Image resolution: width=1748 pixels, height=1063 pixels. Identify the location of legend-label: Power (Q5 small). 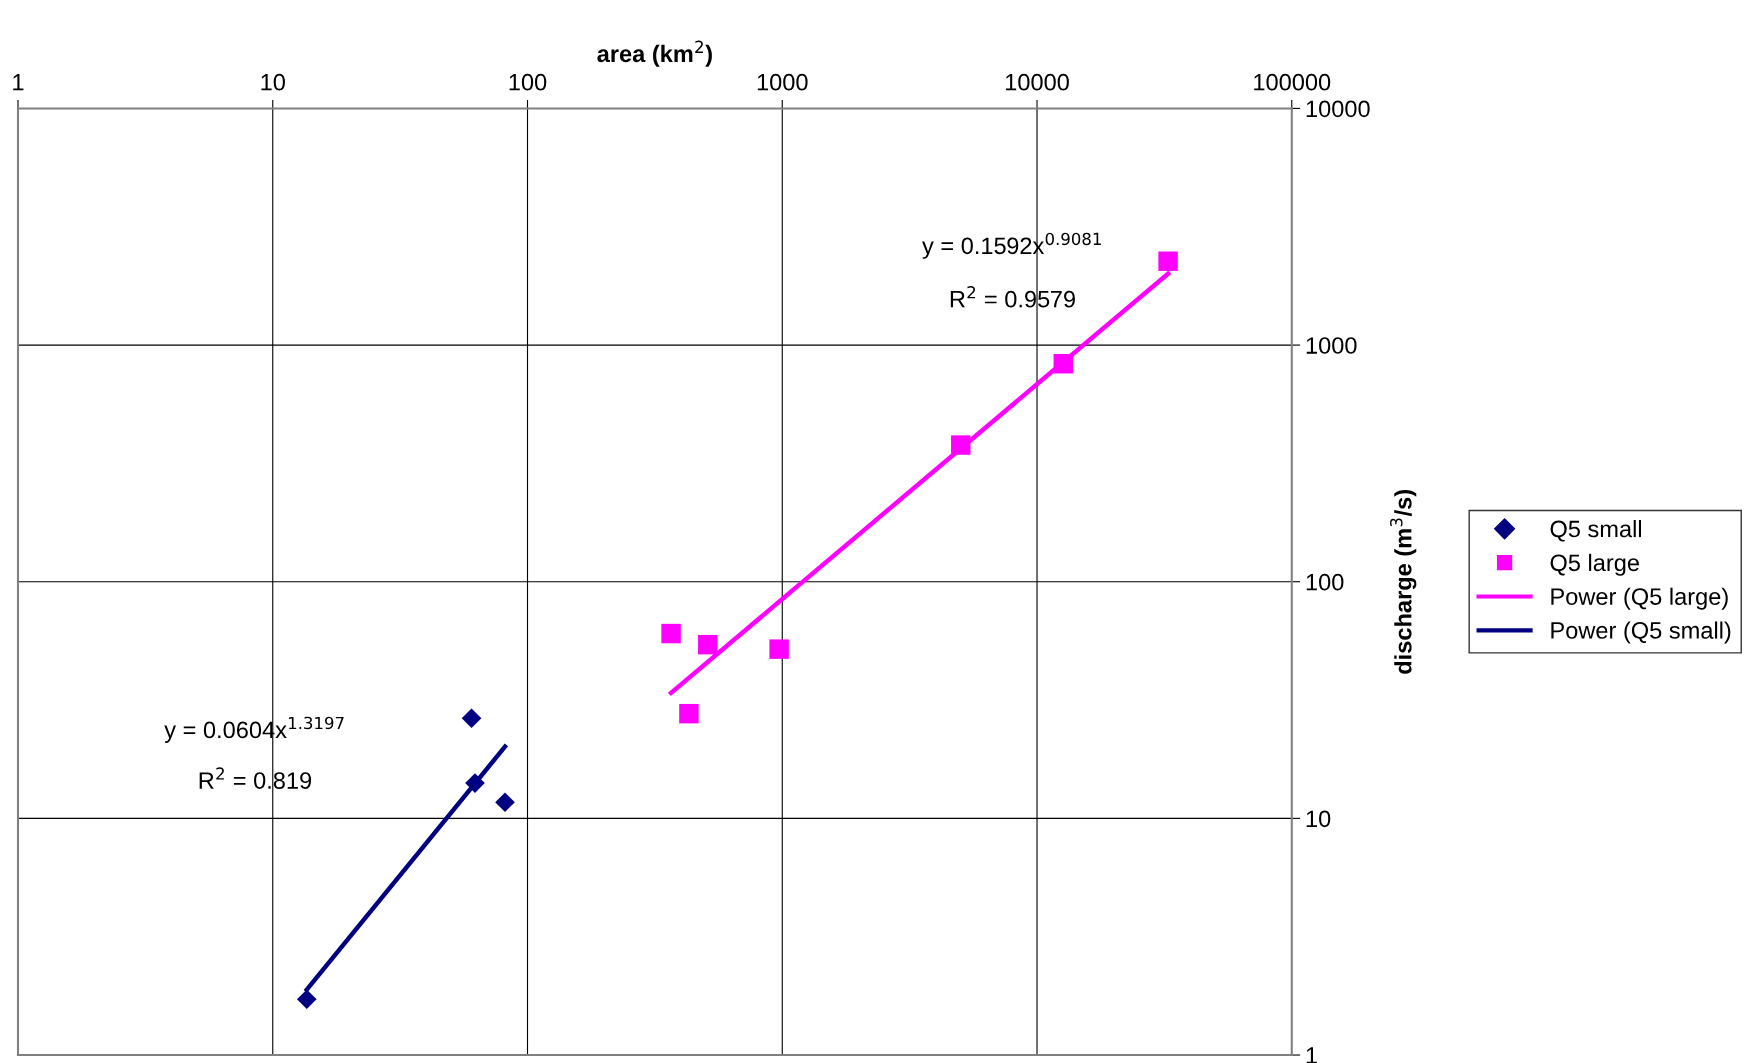
(1641, 632).